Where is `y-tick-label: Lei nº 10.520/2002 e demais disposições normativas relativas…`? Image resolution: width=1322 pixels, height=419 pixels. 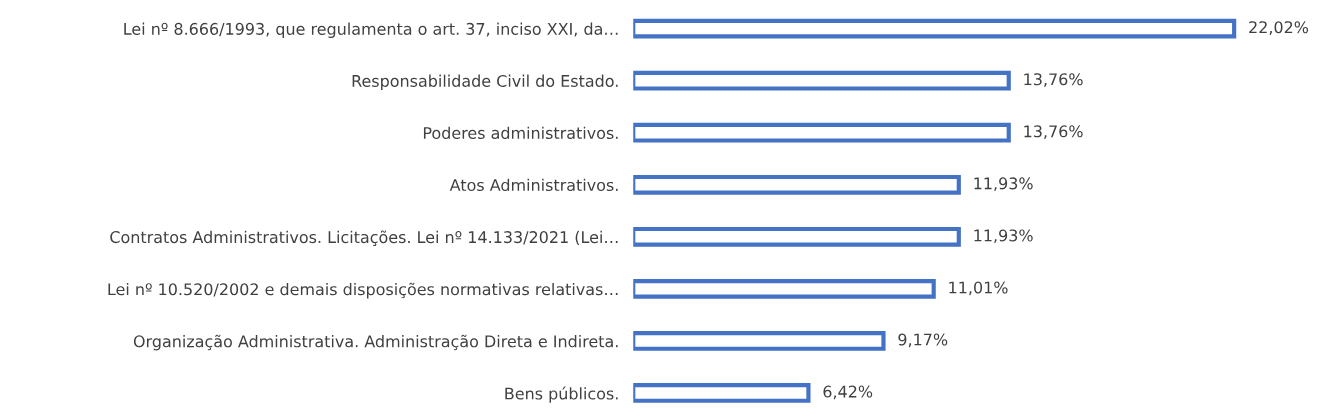
y-tick-label: Lei nº 10.520/2002 e demais disposições normativas relativas… is located at coordinates (363, 290).